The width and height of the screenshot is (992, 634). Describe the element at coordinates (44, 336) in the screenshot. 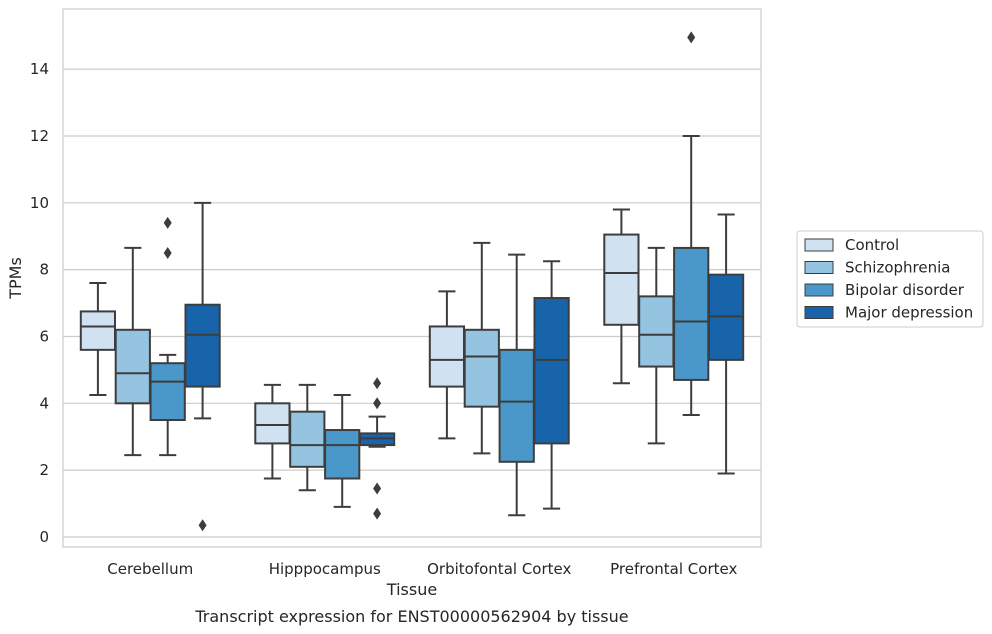

I see `y-tick-label: 6` at that location.